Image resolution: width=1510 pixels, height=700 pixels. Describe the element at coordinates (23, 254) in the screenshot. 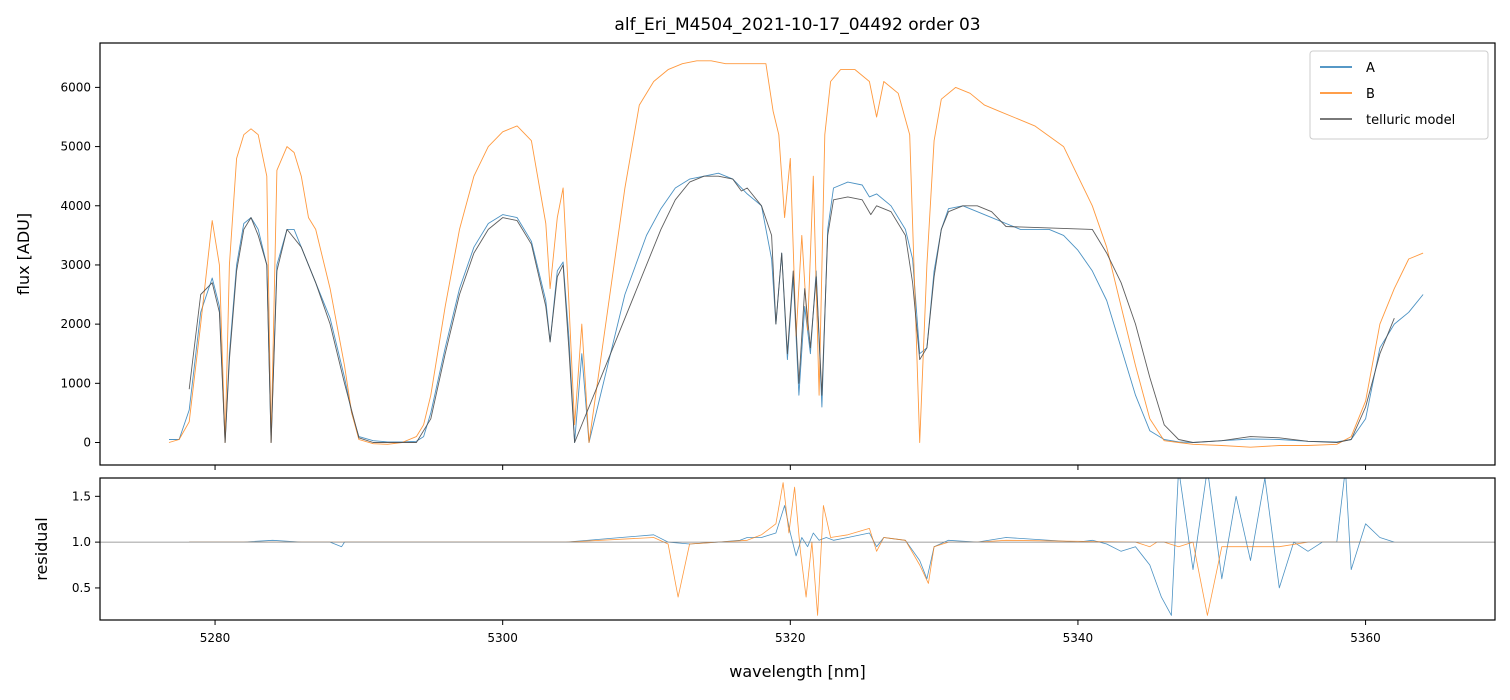

I see `top-ylabel: flux [ADU]` at that location.